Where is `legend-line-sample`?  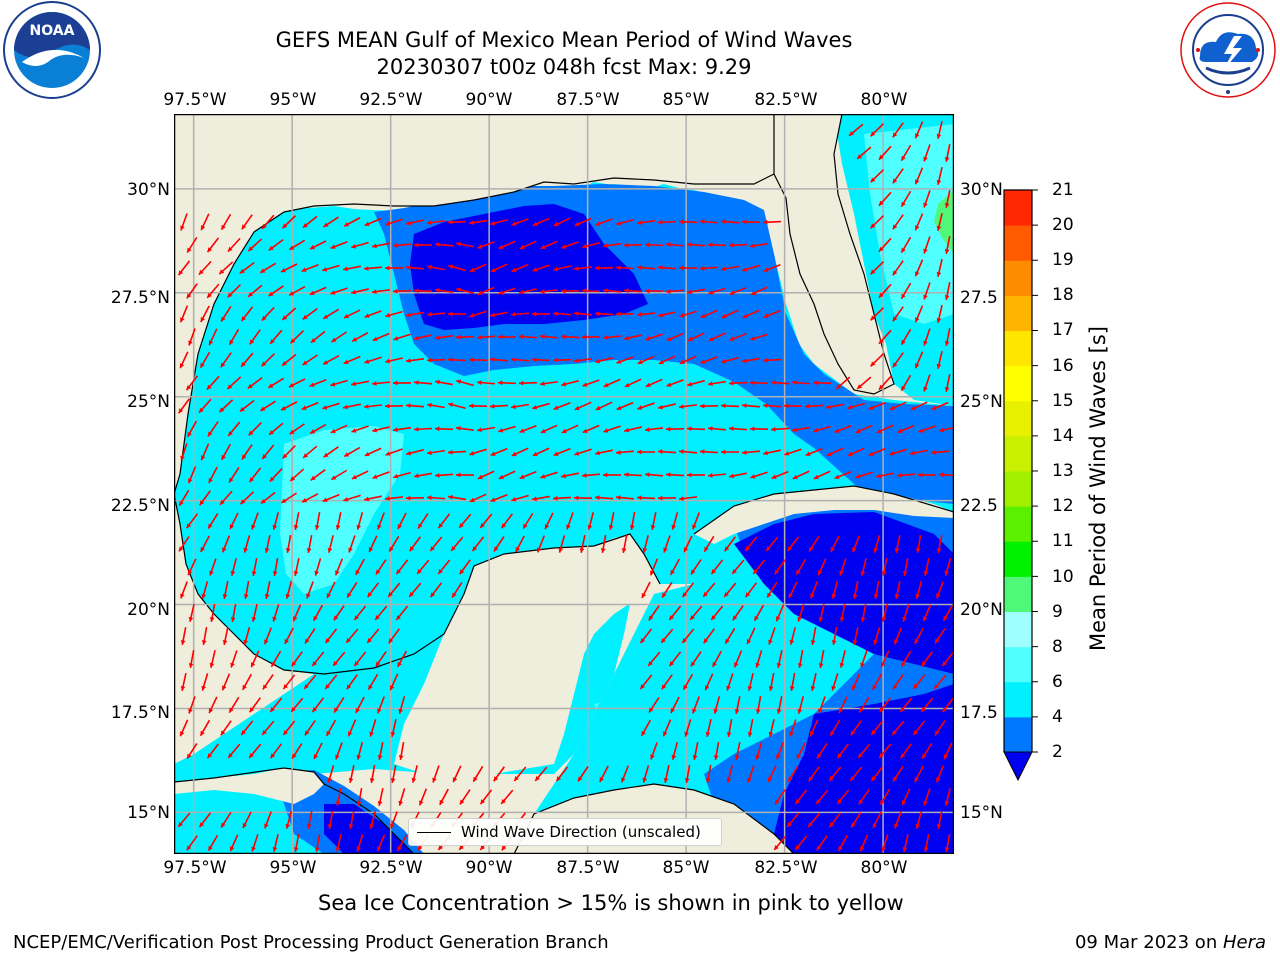 legend-line-sample is located at coordinates (434, 832).